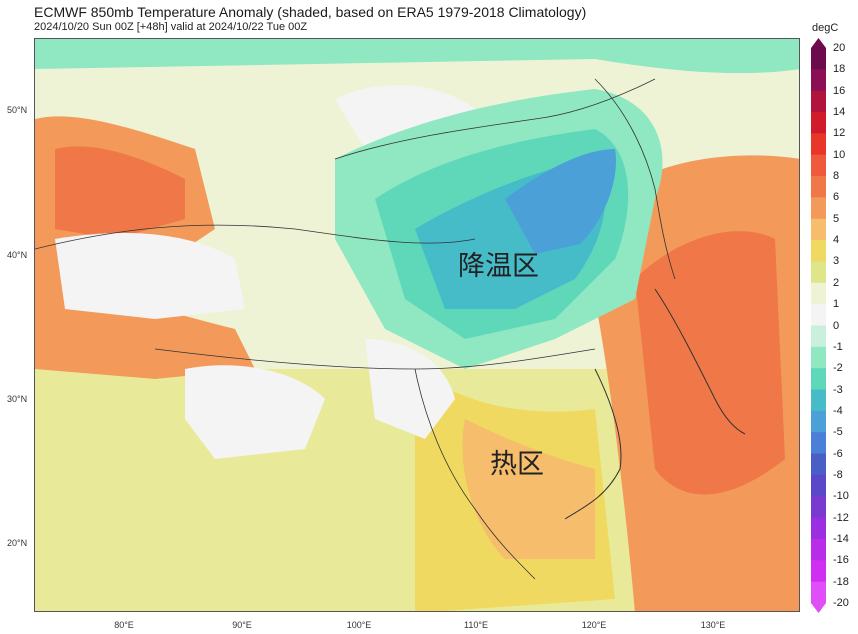  Describe the element at coordinates (841, 538) in the screenshot. I see `colorbar-tick-label: -14` at that location.